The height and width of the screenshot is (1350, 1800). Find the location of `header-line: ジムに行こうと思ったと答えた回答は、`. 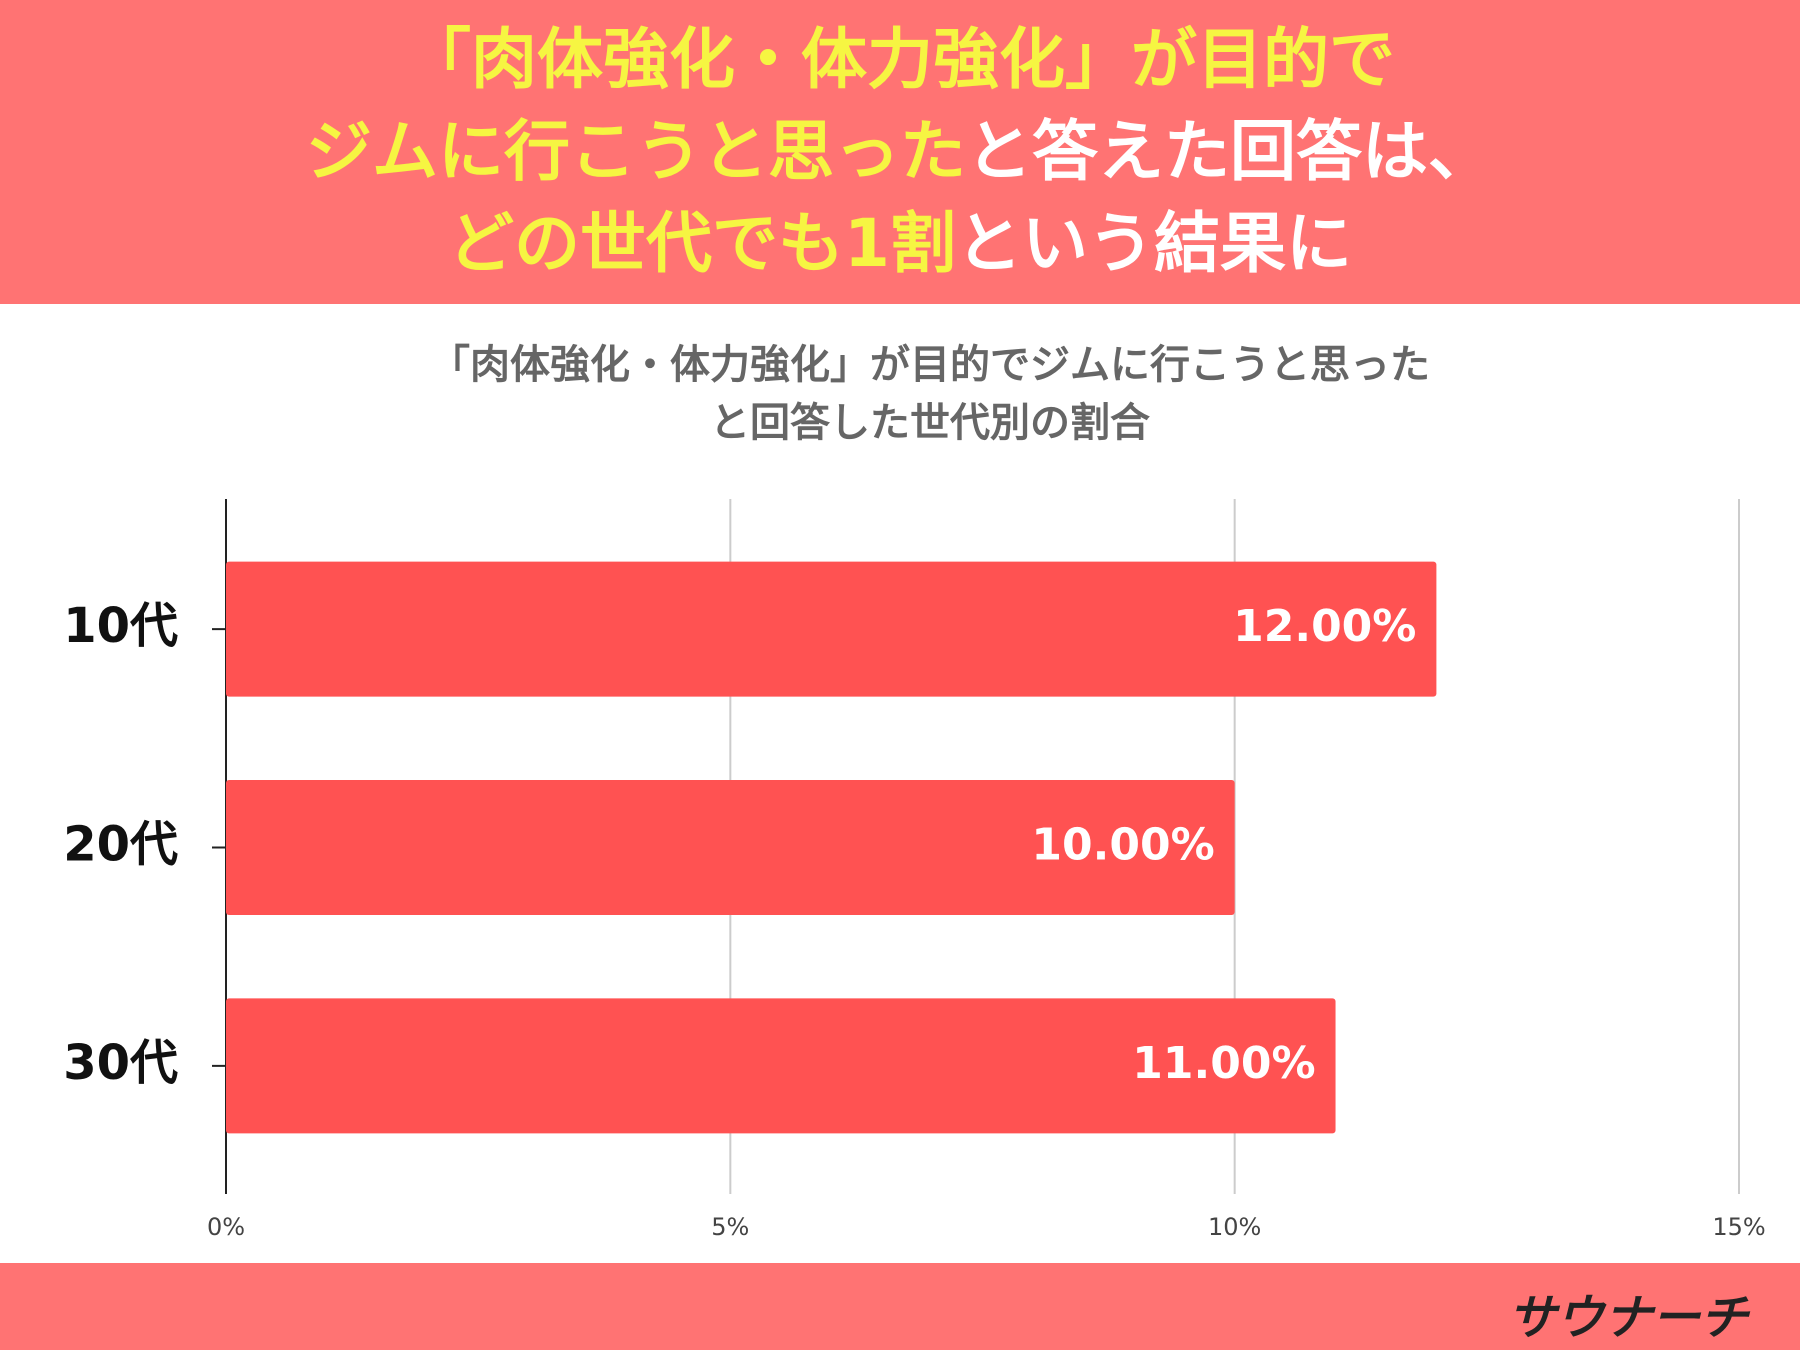

header-line: ジムに行こうと思ったと答えた回答は、 is located at coordinates (900, 152).